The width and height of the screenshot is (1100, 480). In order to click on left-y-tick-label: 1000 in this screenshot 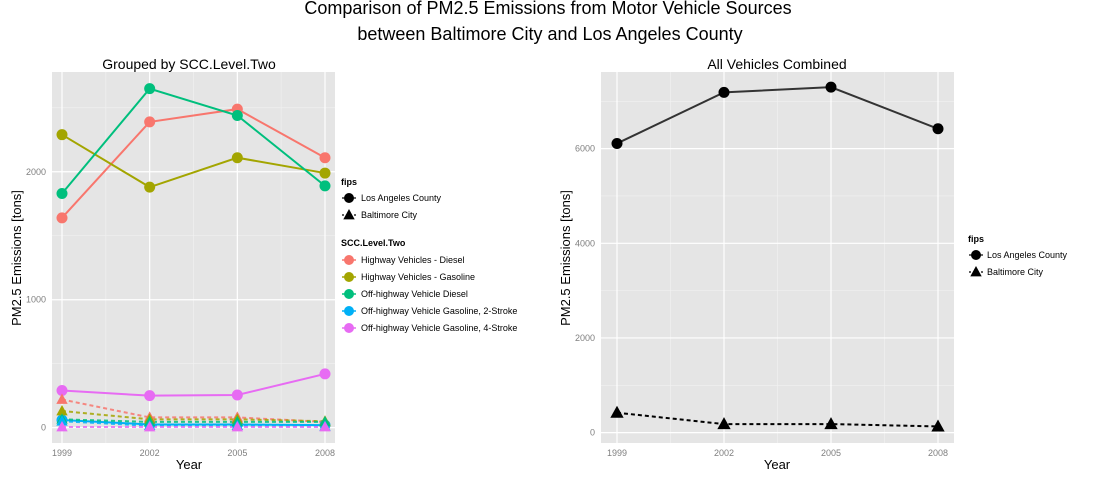, I will do `click(36, 300)`.